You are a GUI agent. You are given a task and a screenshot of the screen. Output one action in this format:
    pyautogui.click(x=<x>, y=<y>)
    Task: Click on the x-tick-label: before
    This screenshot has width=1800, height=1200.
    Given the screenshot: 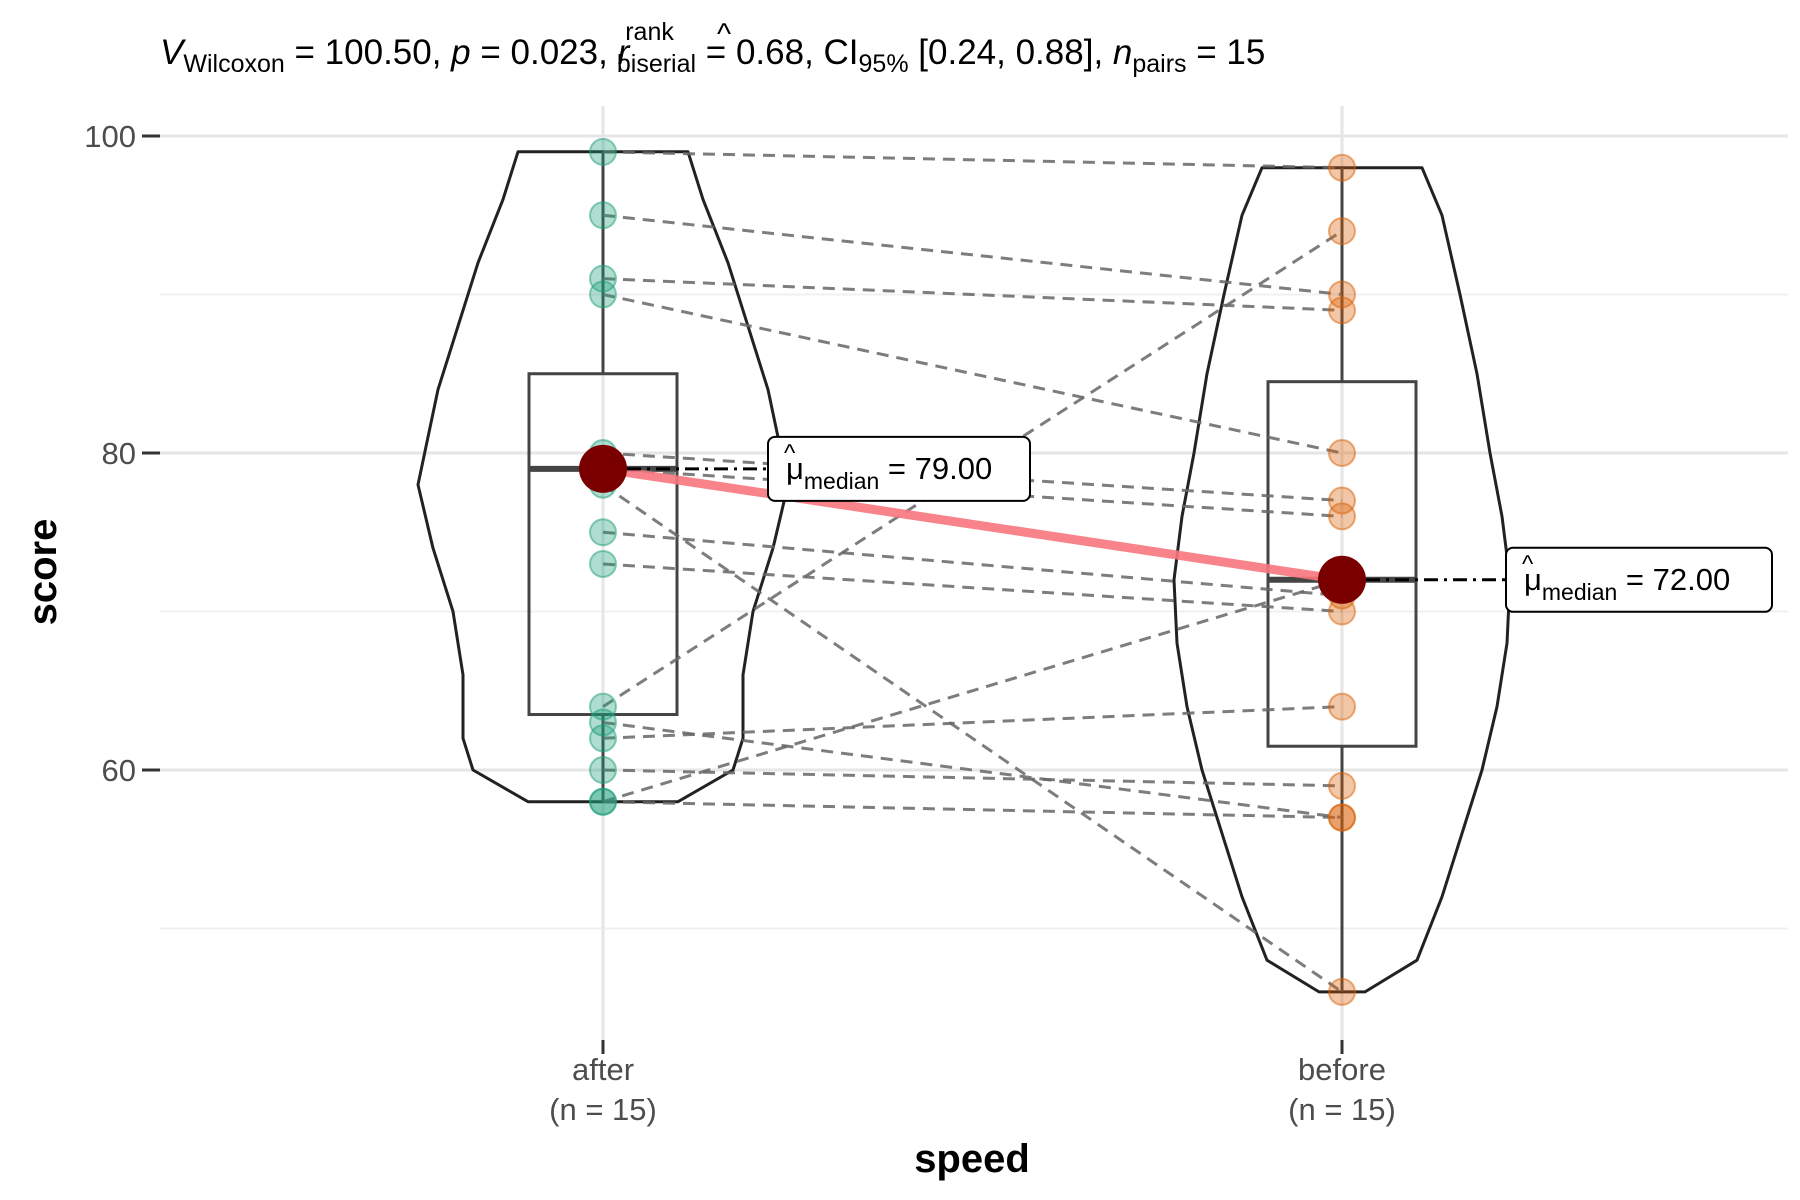 What is the action you would take?
    pyautogui.click(x=1342, y=1069)
    